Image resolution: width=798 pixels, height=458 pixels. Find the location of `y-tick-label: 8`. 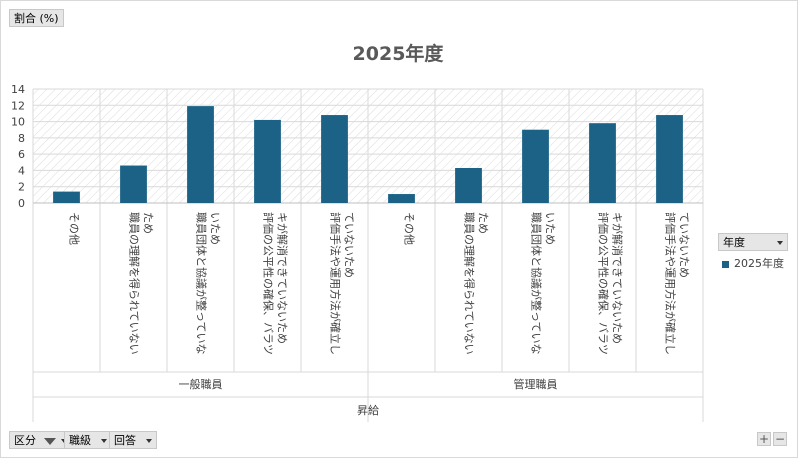

y-tick-label: 8 is located at coordinates (21, 138).